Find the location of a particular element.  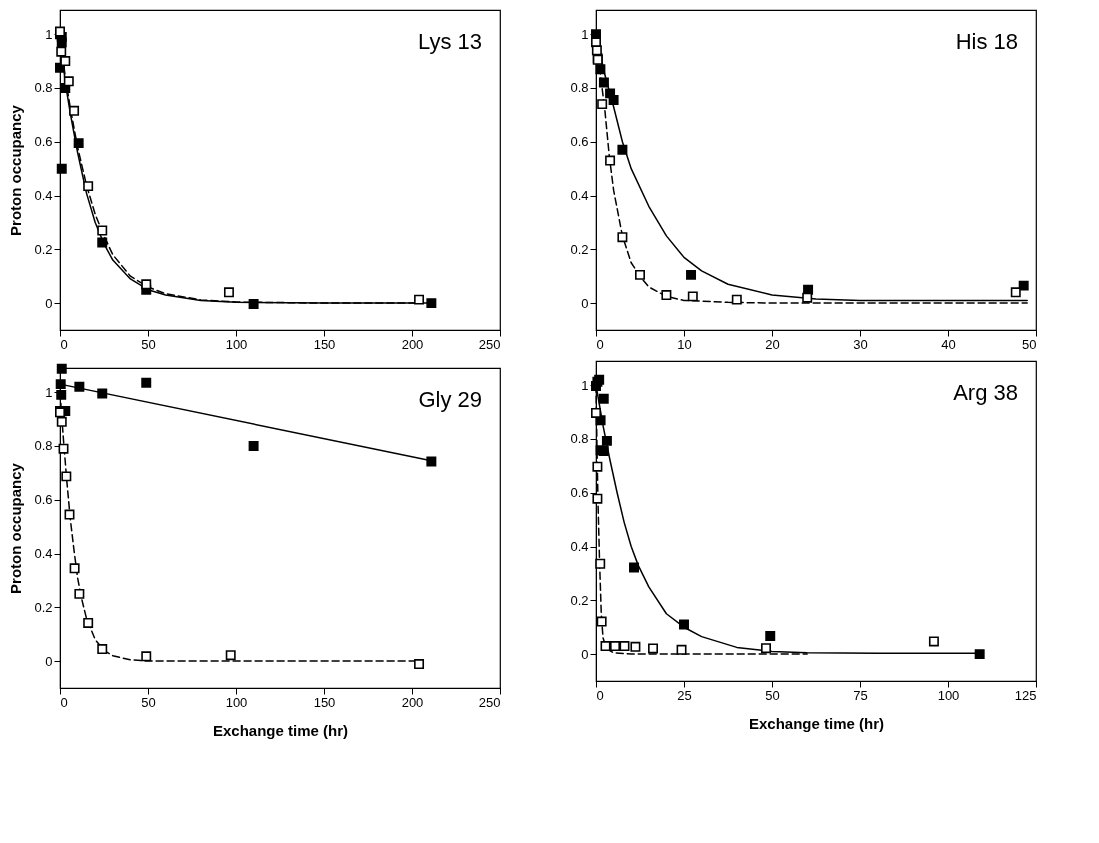

x-tick-label: 25 is located at coordinates (684, 695).